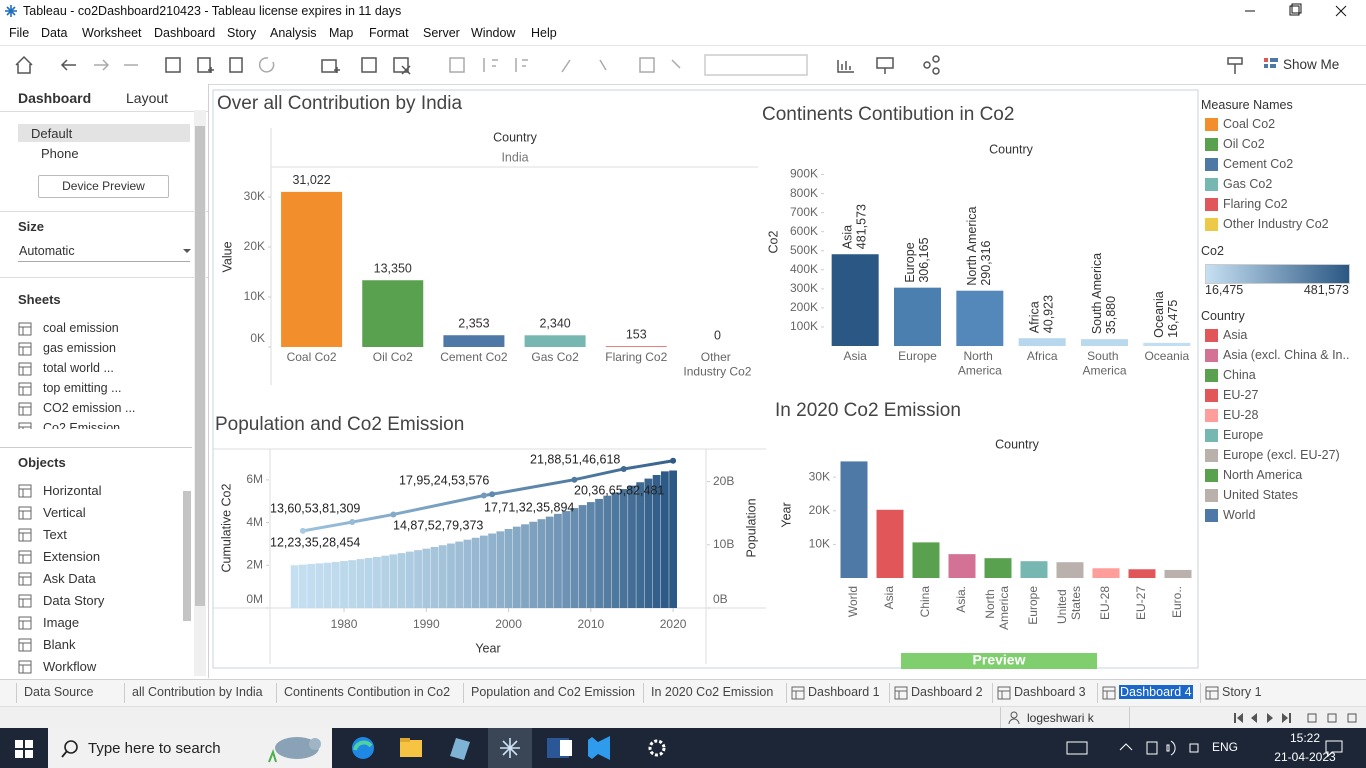 Image resolution: width=1366 pixels, height=768 pixels. Describe the element at coordinates (544, 33) in the screenshot. I see `menu-item: Help` at that location.